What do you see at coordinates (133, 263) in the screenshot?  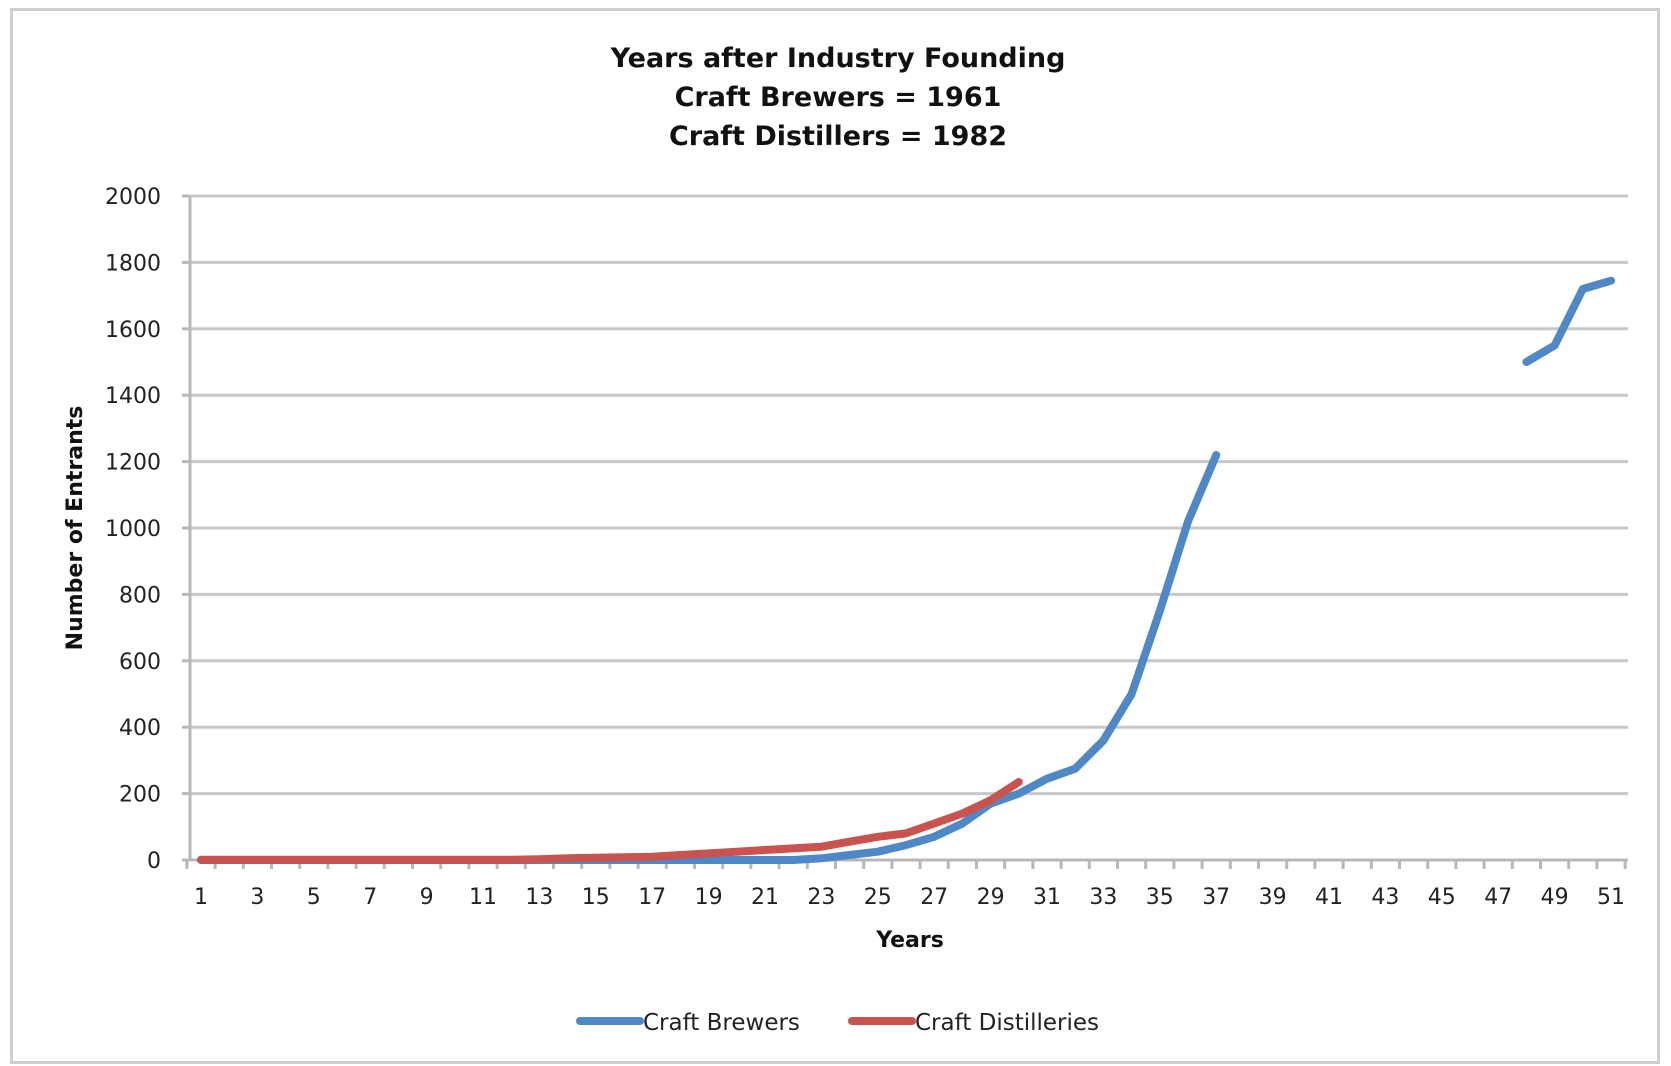 I see `y-tick-label: 1800` at bounding box center [133, 263].